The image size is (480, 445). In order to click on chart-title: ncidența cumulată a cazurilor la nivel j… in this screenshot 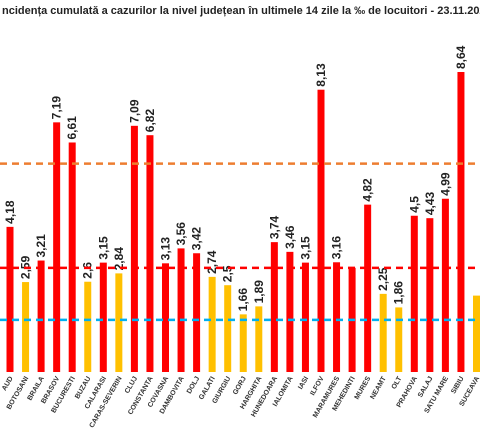, I will do `click(241, 11)`.